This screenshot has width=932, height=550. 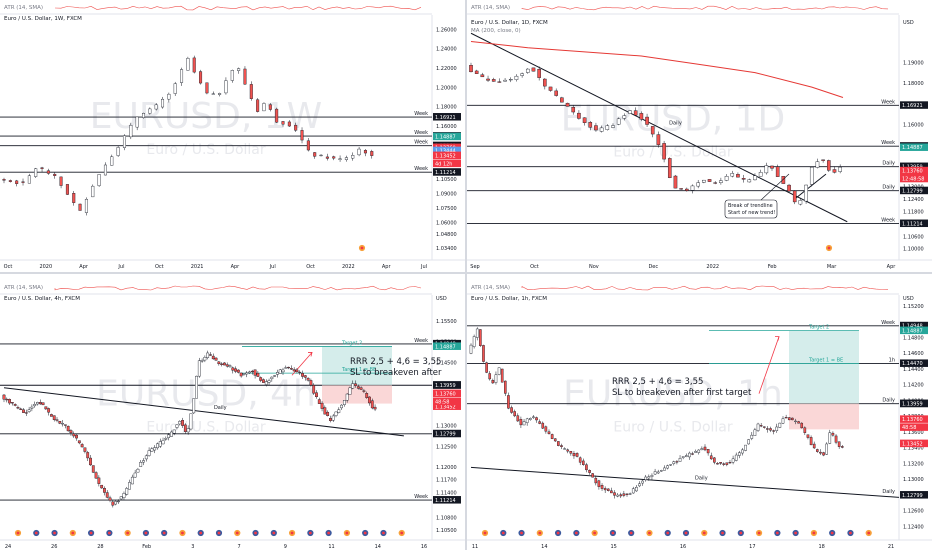 I want to click on rrr-text: SL to breakeven after, so click(x=396, y=373).